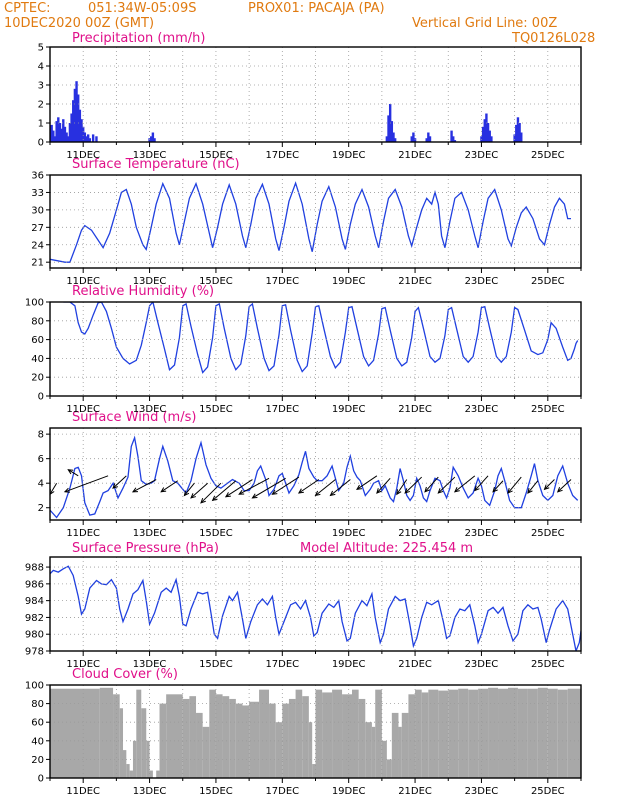 This screenshot has height=800, width=618. Describe the element at coordinates (156, 164) in the screenshot. I see `temp-title: Surface Temperature (nC)` at that location.